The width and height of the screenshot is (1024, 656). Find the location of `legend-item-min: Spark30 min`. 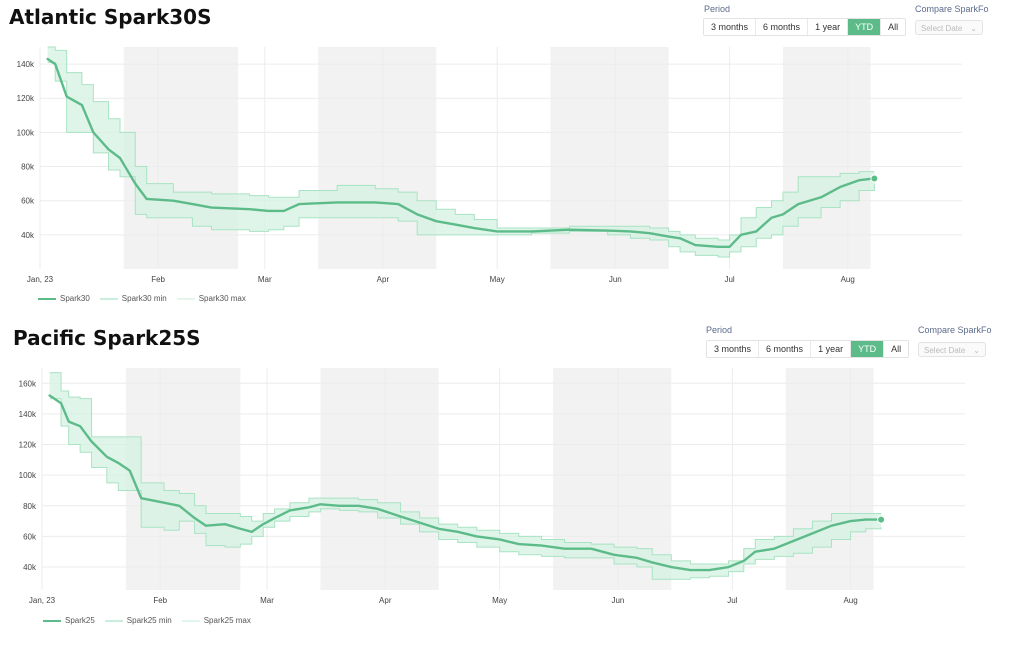

legend-item-min: Spark30 min is located at coordinates (133, 298).